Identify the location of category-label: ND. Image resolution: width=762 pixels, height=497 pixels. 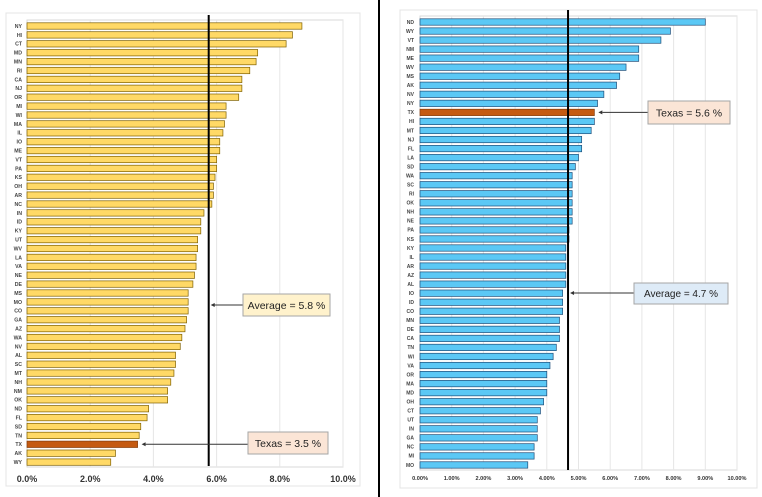
(19, 410).